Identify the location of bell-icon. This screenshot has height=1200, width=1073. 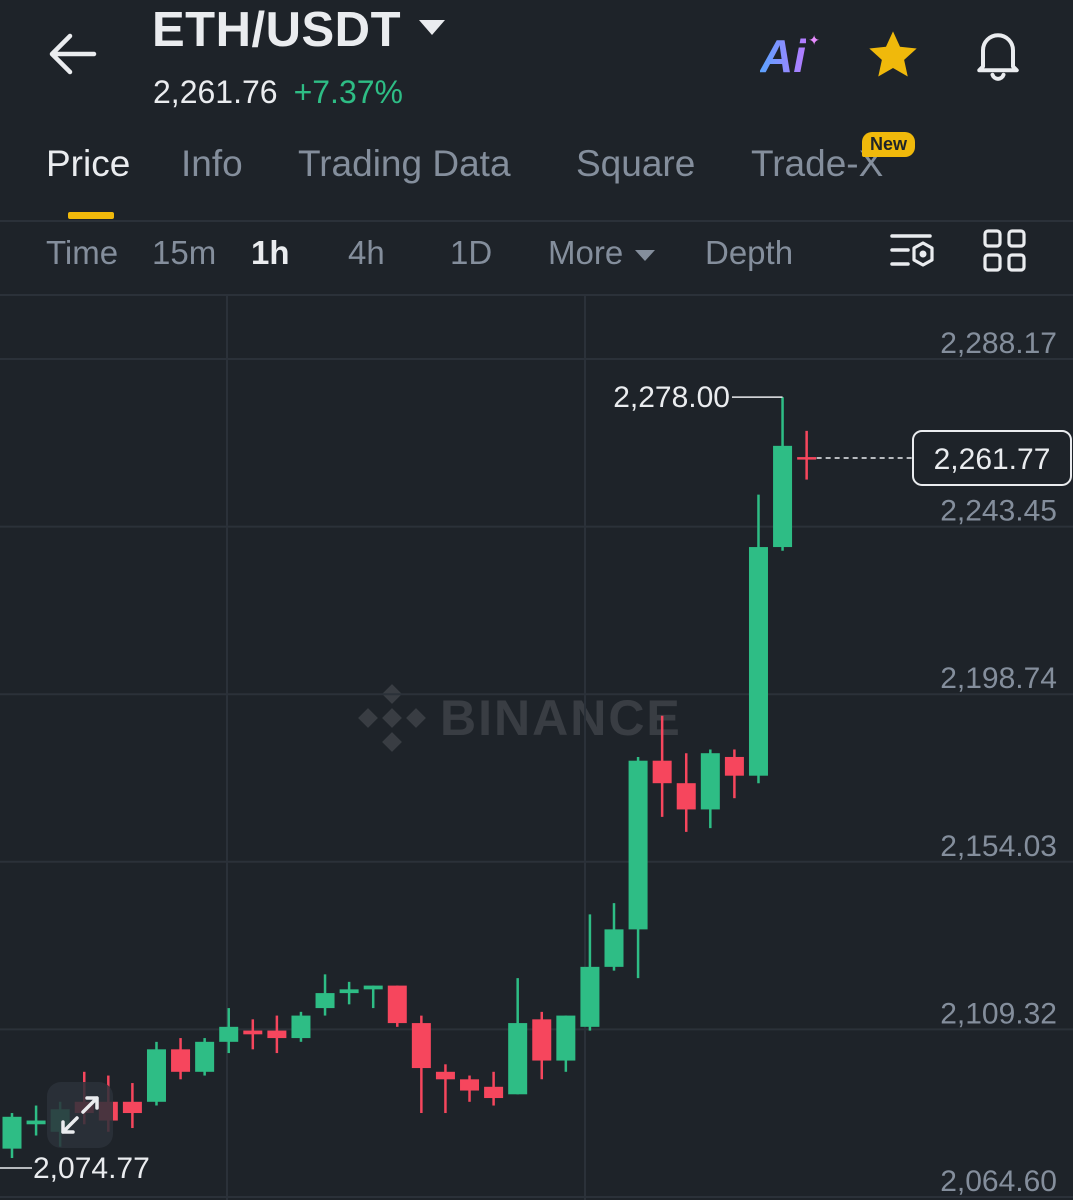
(998, 54).